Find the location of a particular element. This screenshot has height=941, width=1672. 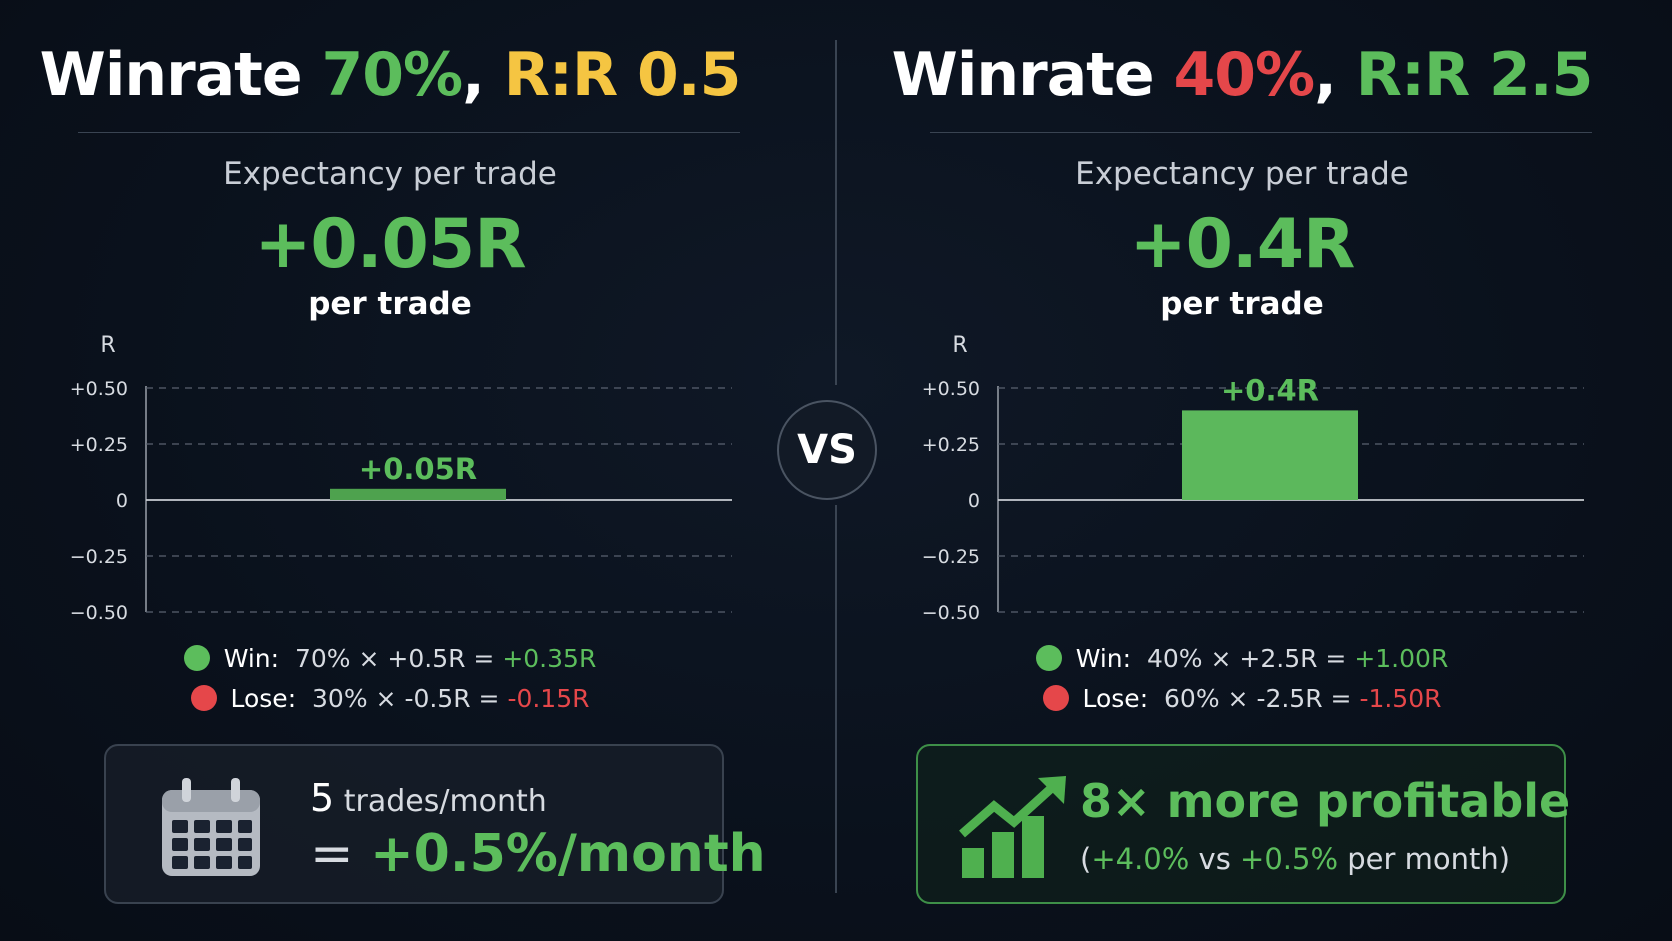

bar-data-label: +0.4R is located at coordinates (1270, 390).